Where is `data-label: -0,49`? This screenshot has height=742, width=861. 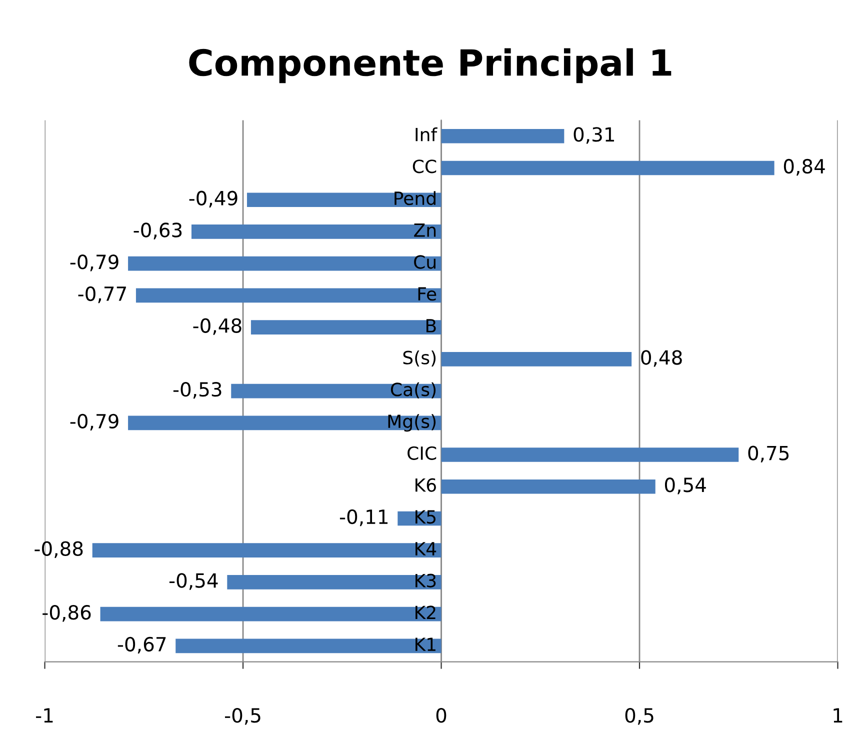
data-label: -0,49 is located at coordinates (213, 199).